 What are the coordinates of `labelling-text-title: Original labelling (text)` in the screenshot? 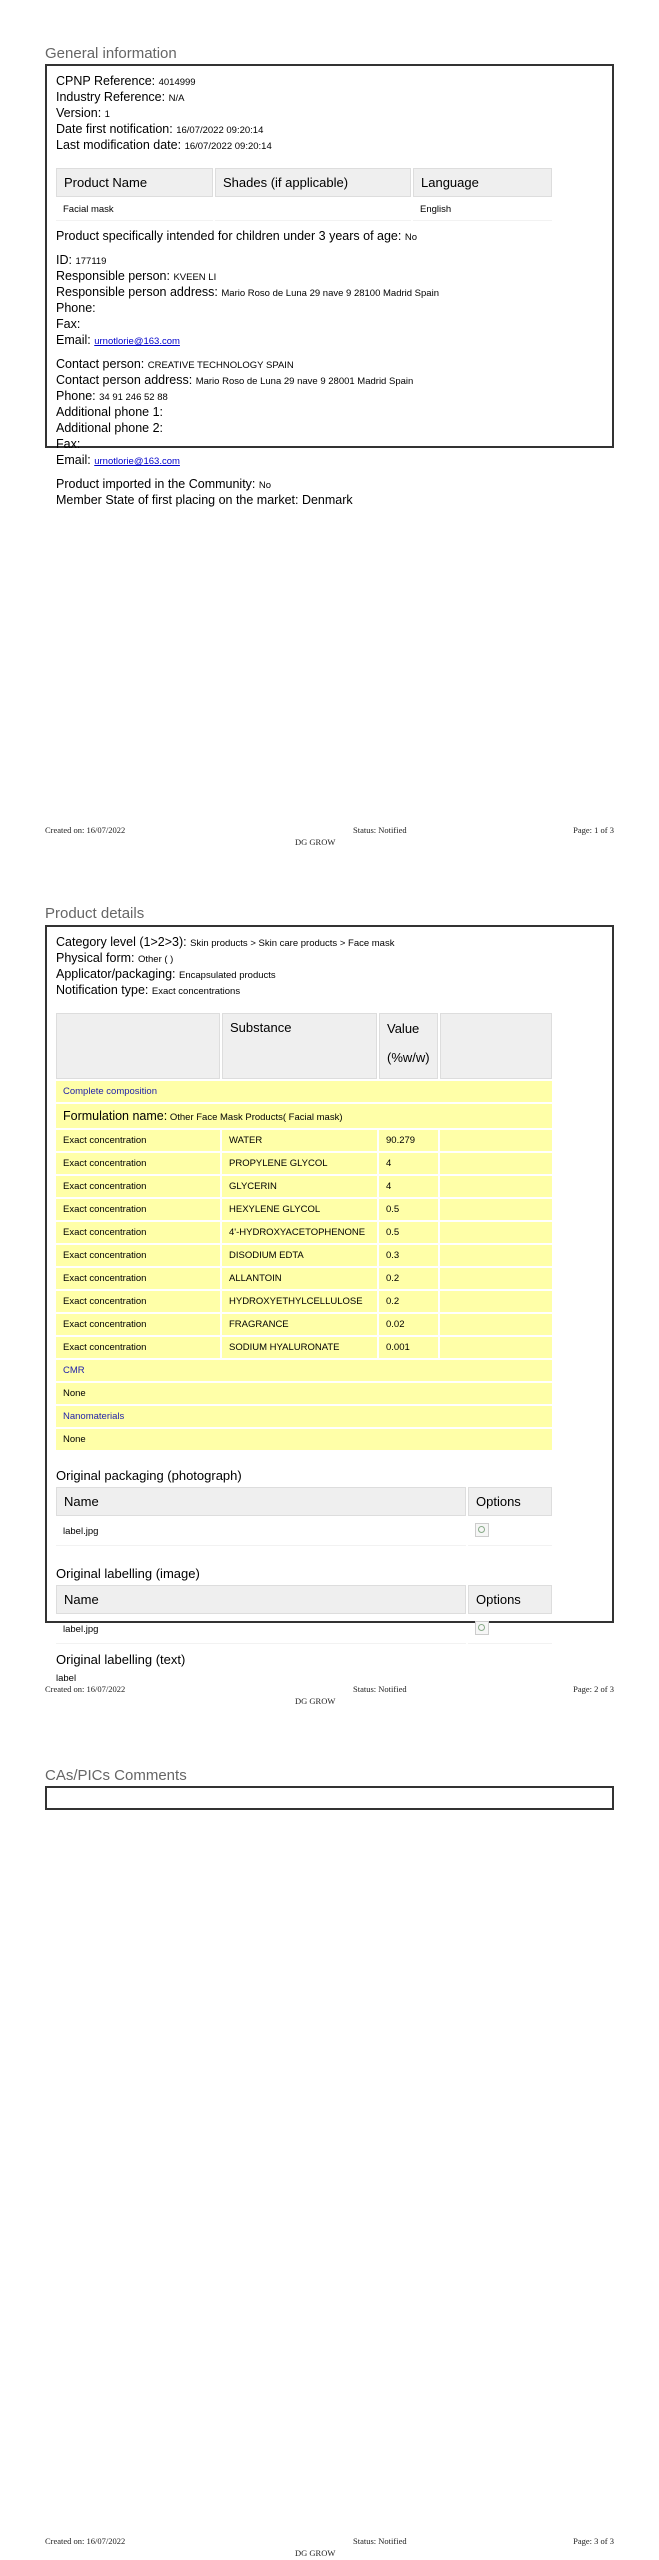 It's located at (121, 1659).